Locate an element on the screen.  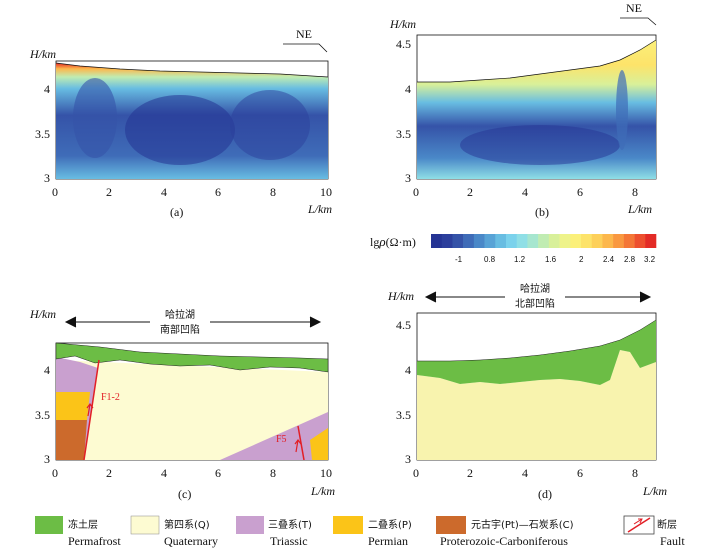
legend-cn: 第四系(Q) is located at coordinates (187, 524).